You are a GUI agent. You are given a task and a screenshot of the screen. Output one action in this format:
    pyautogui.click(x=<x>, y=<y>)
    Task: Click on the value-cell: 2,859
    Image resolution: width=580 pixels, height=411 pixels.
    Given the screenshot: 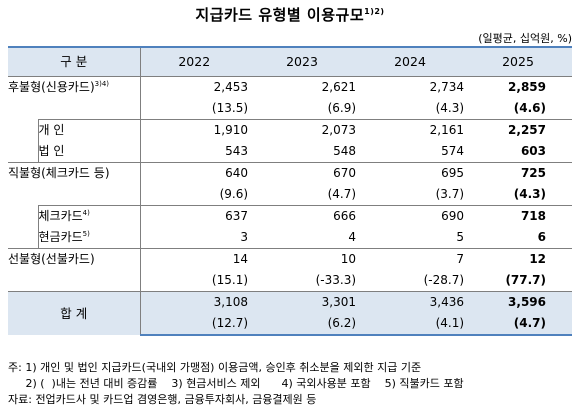 What is the action you would take?
    pyautogui.click(x=527, y=87)
    